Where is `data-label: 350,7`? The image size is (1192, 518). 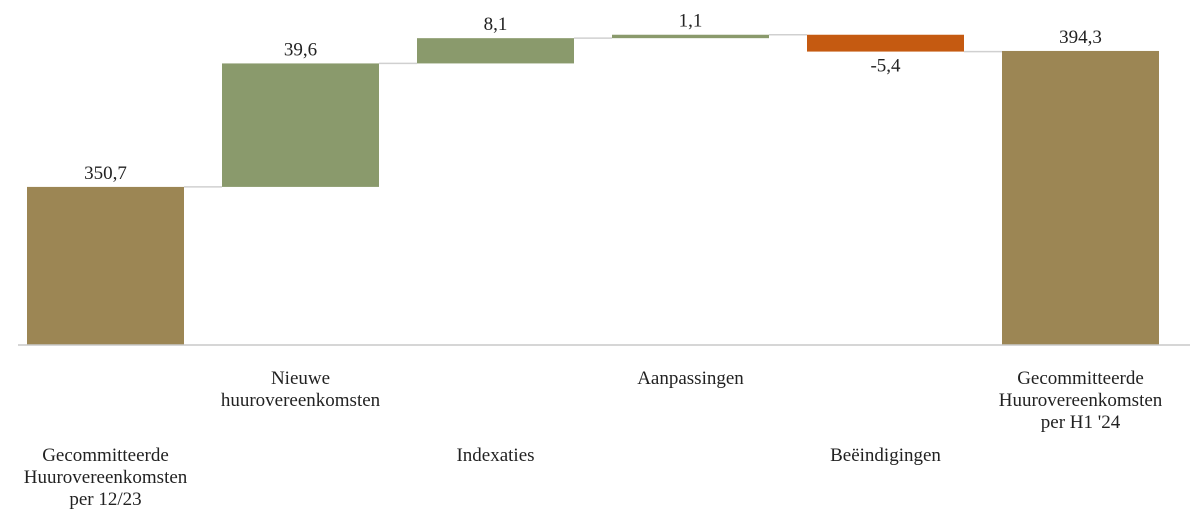 data-label: 350,7 is located at coordinates (105, 173).